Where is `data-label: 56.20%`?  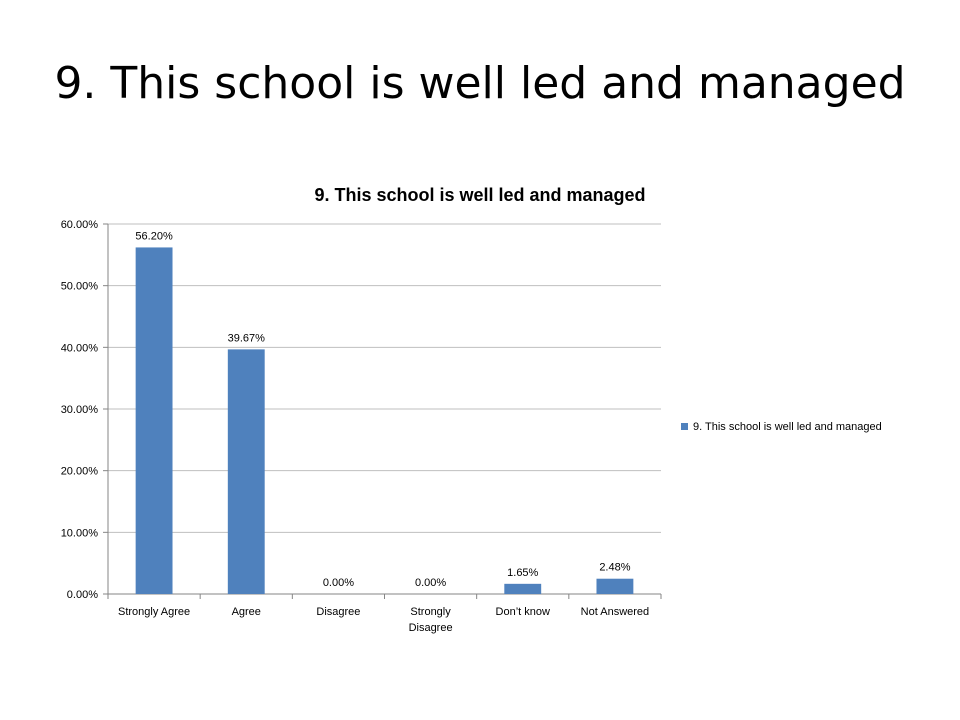
data-label: 56.20% is located at coordinates (154, 236).